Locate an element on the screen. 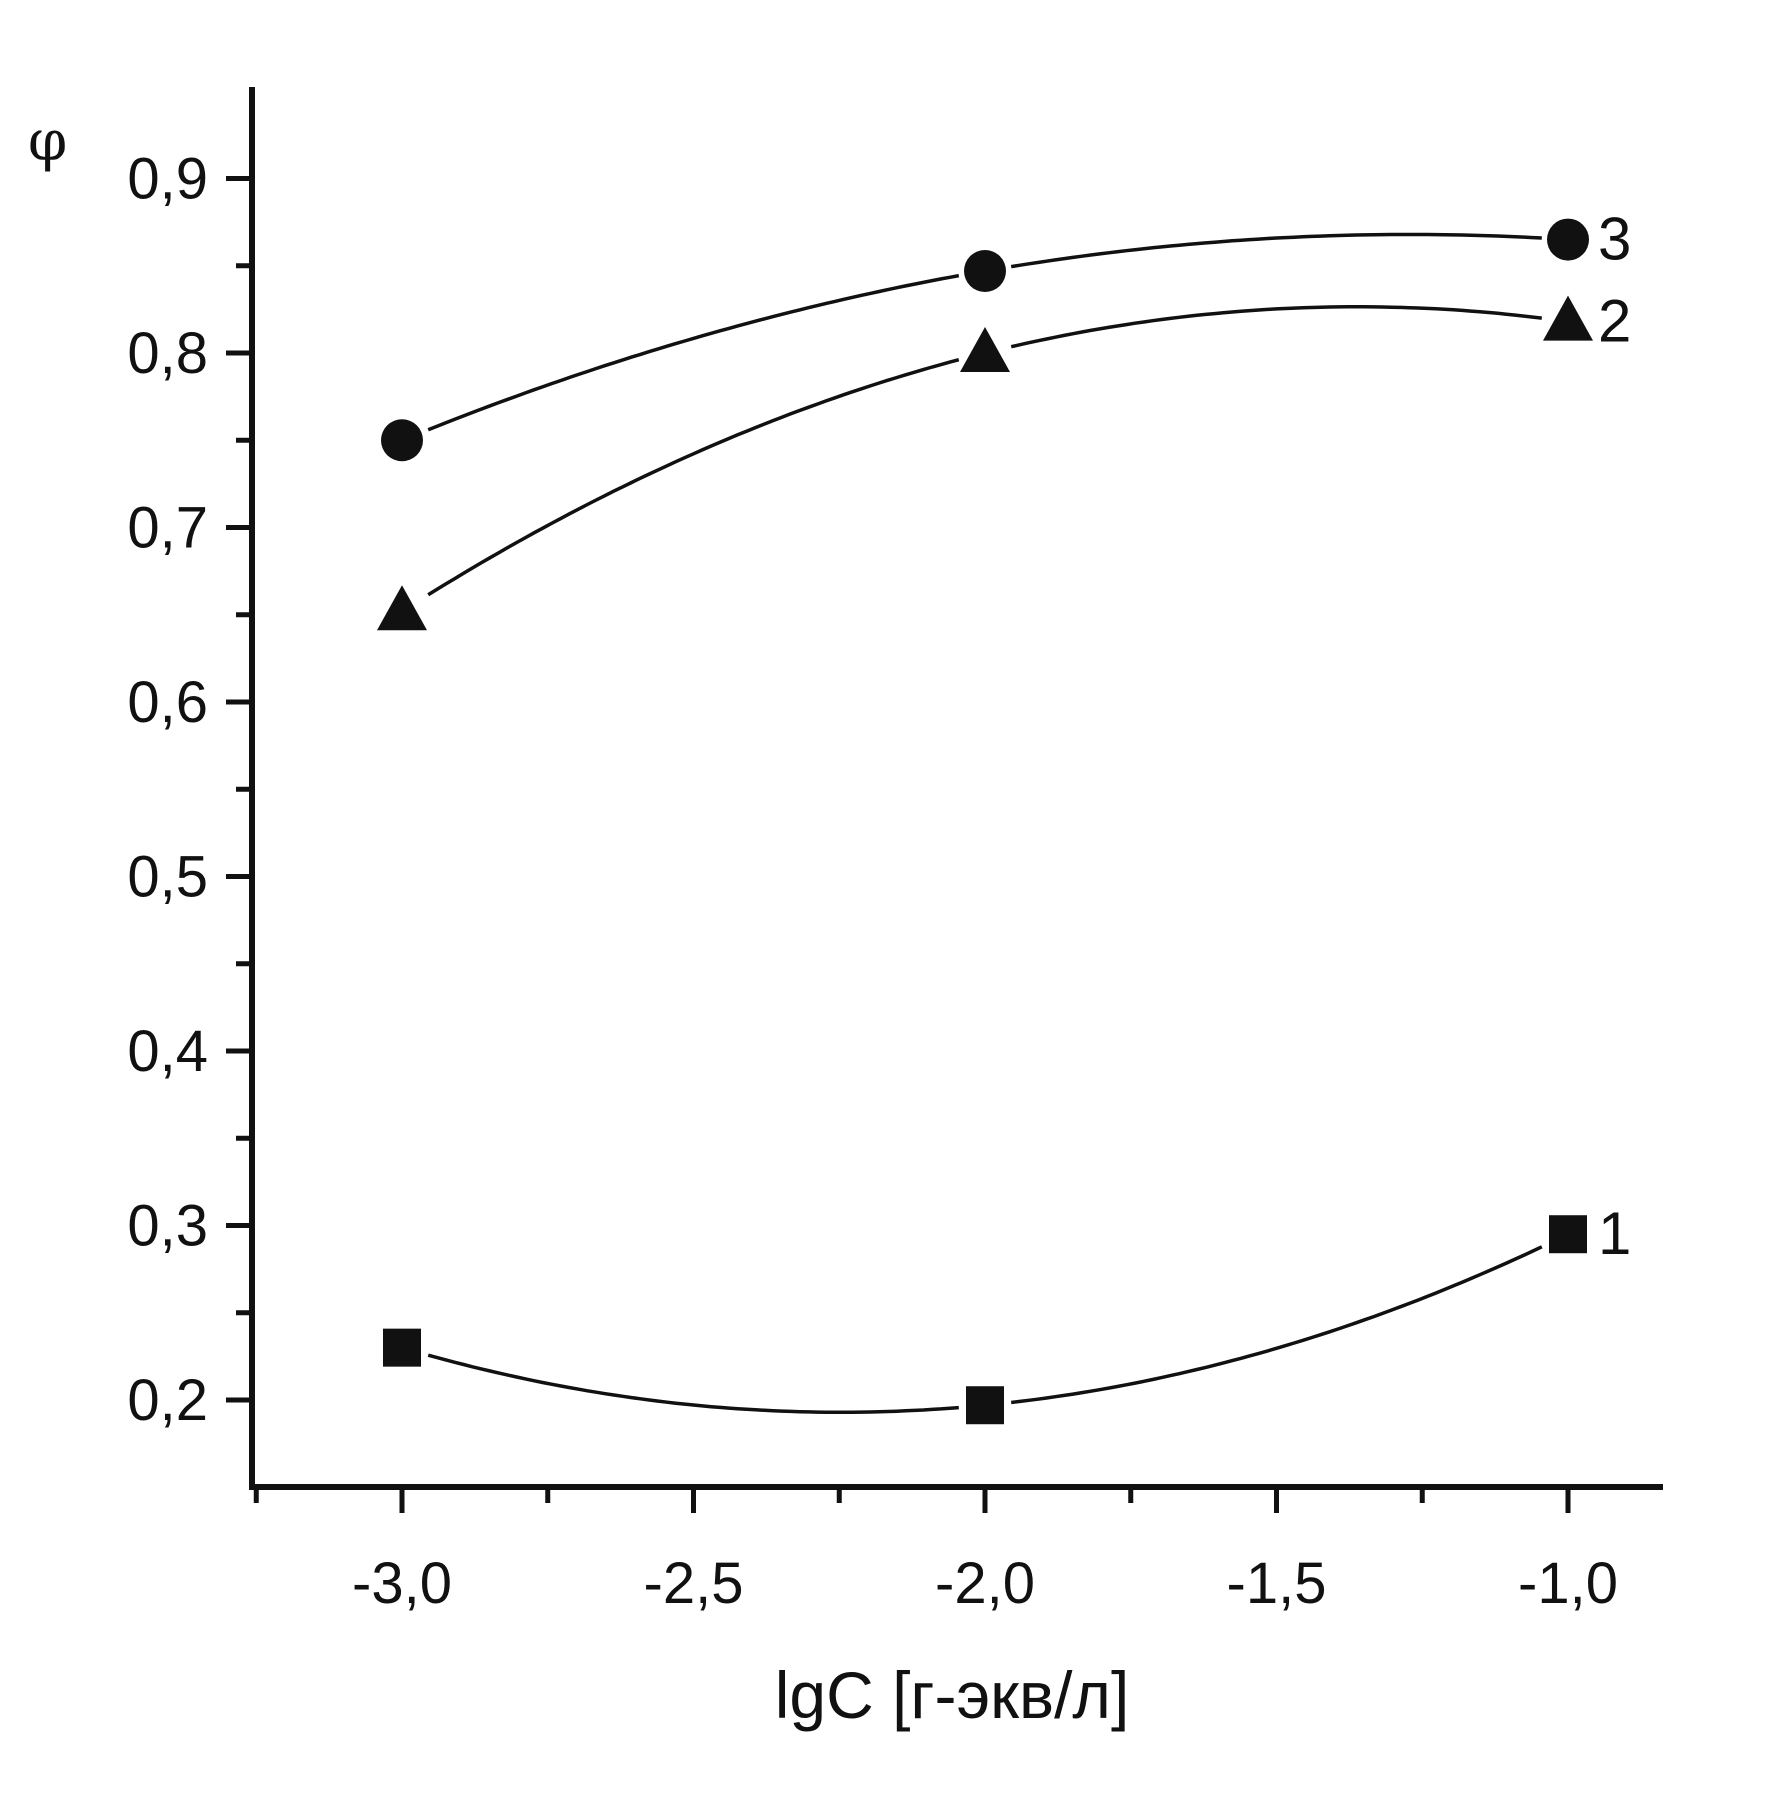 The width and height of the screenshot is (1776, 1806). y-tick-label: 0,7 is located at coordinates (167, 528).